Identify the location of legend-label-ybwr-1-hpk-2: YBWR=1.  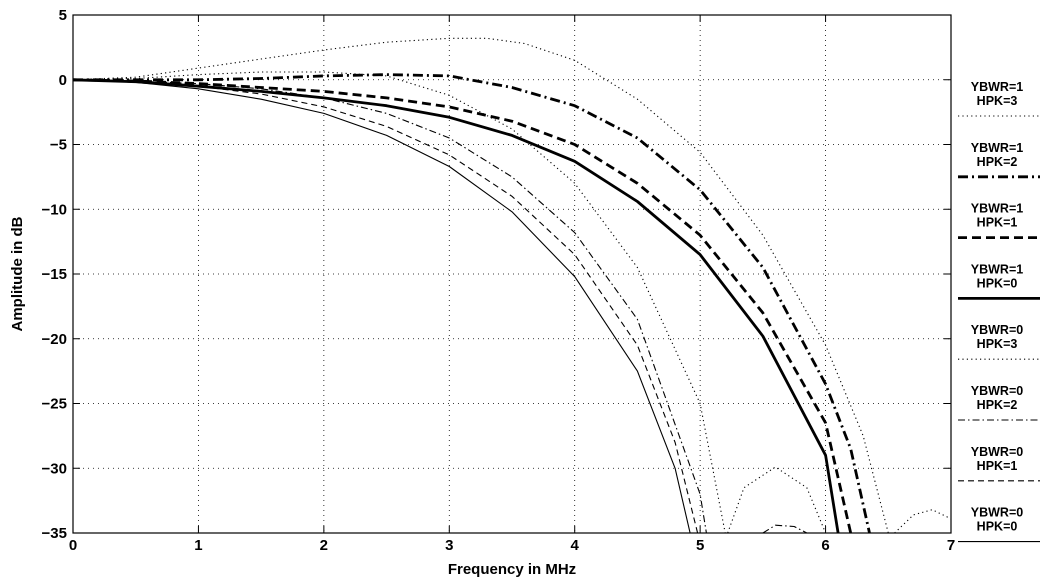
(997, 148).